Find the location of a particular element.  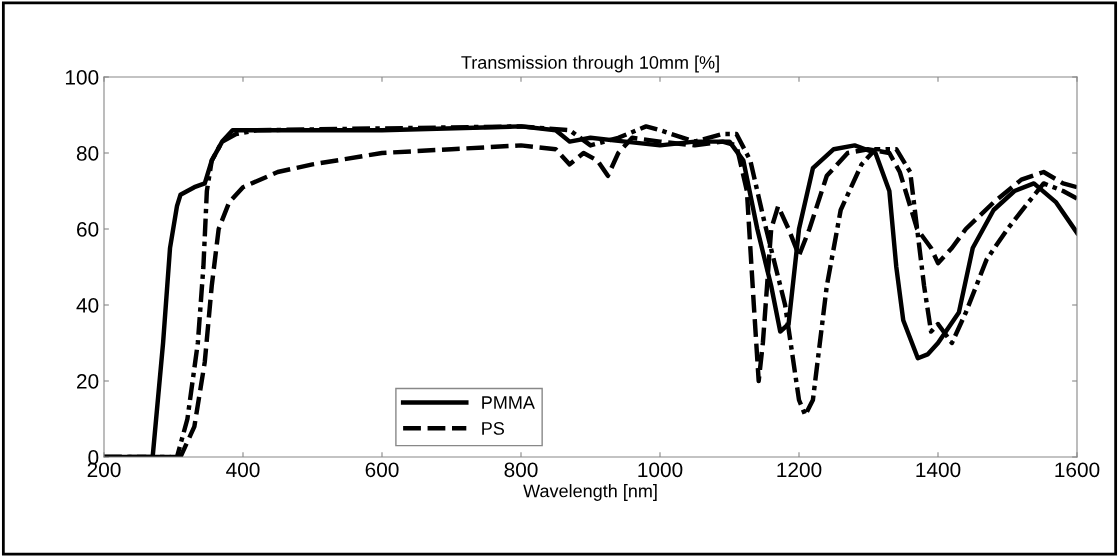

x-tick-label: 1200 is located at coordinates (799, 470).